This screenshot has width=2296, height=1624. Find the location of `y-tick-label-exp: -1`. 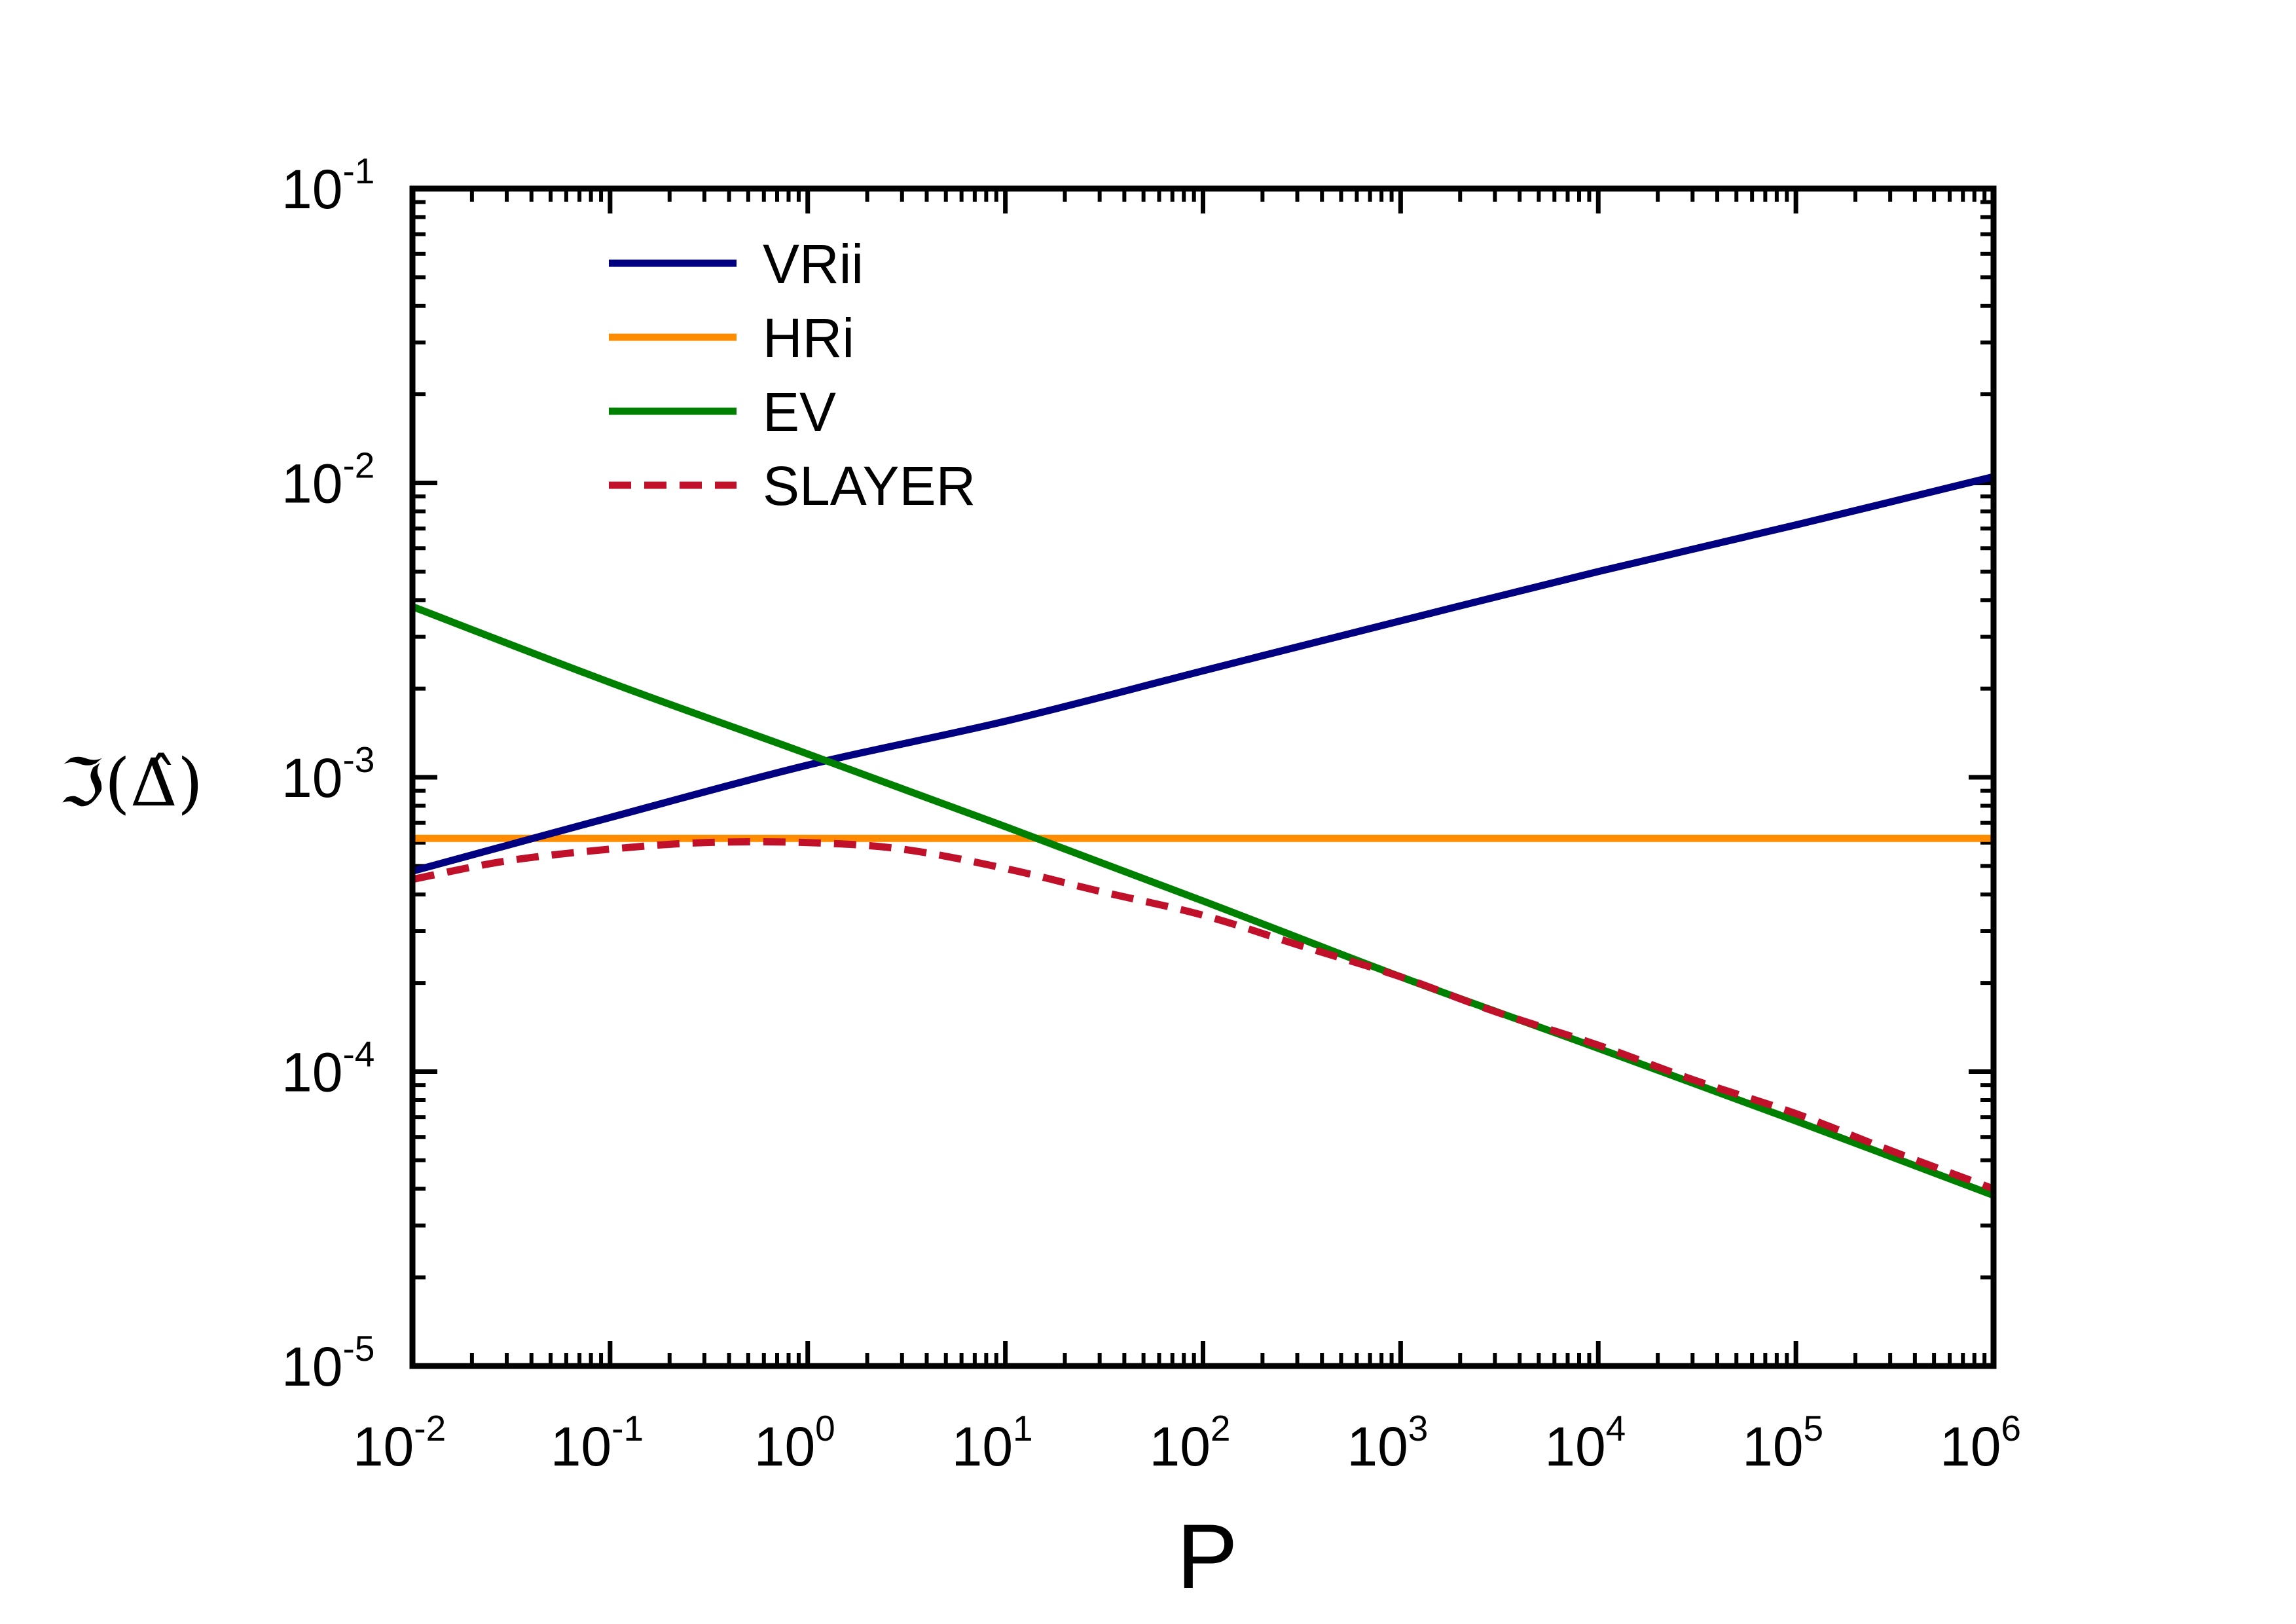

y-tick-label-exp: -1 is located at coordinates (358, 171).